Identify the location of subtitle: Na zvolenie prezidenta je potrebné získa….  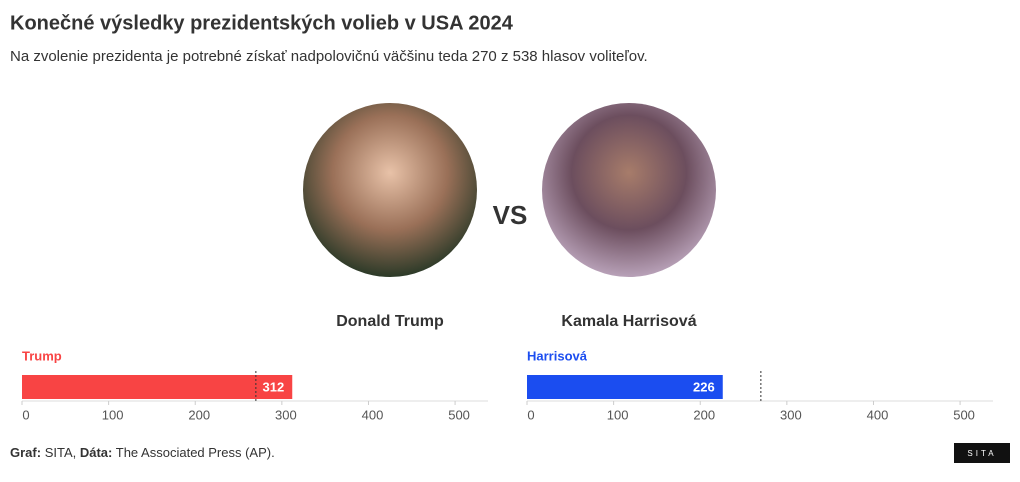
(329, 56).